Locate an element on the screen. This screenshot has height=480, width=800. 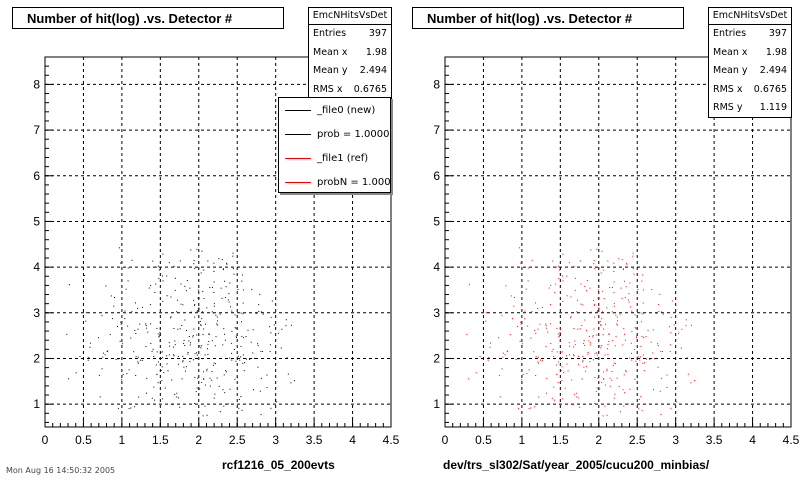
stats-row: RMS x 0.6765 is located at coordinates (350, 90).